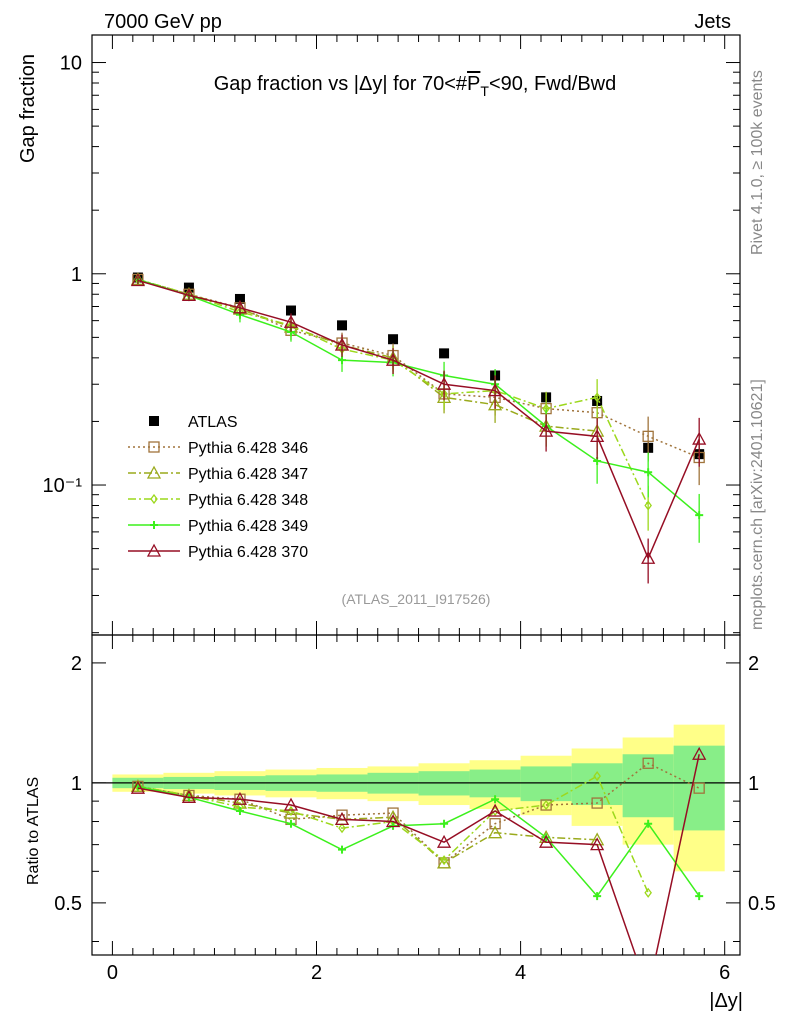  What do you see at coordinates (63, 486) in the screenshot?
I see `y-tick-label: 10⁻¹` at bounding box center [63, 486].